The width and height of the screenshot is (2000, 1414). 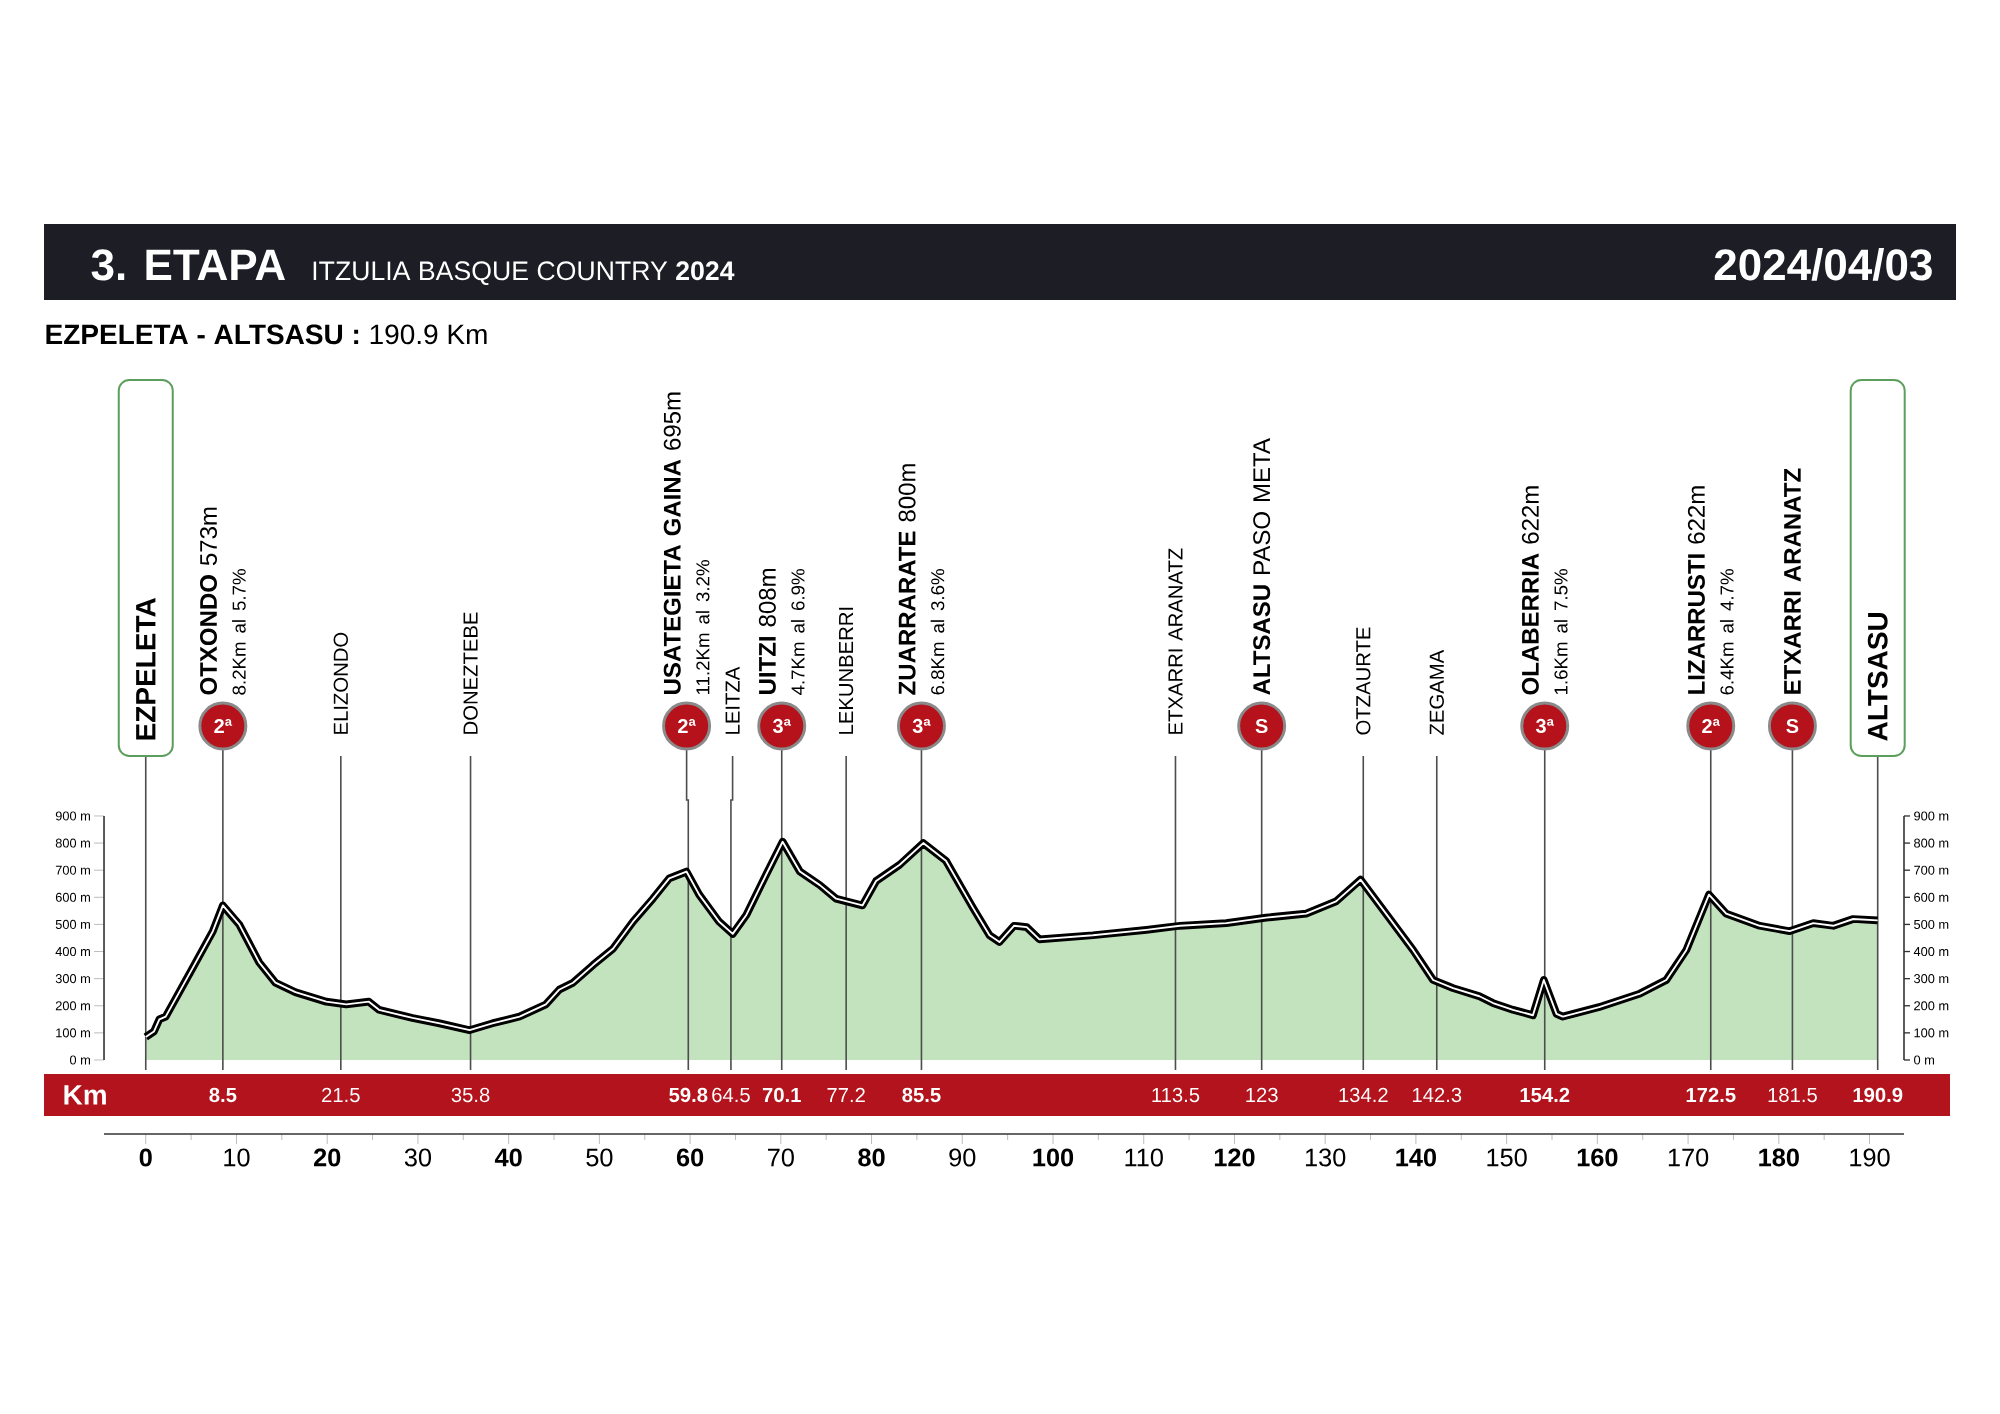 I want to click on x-tick-label: 190, so click(x=1870, y=1157).